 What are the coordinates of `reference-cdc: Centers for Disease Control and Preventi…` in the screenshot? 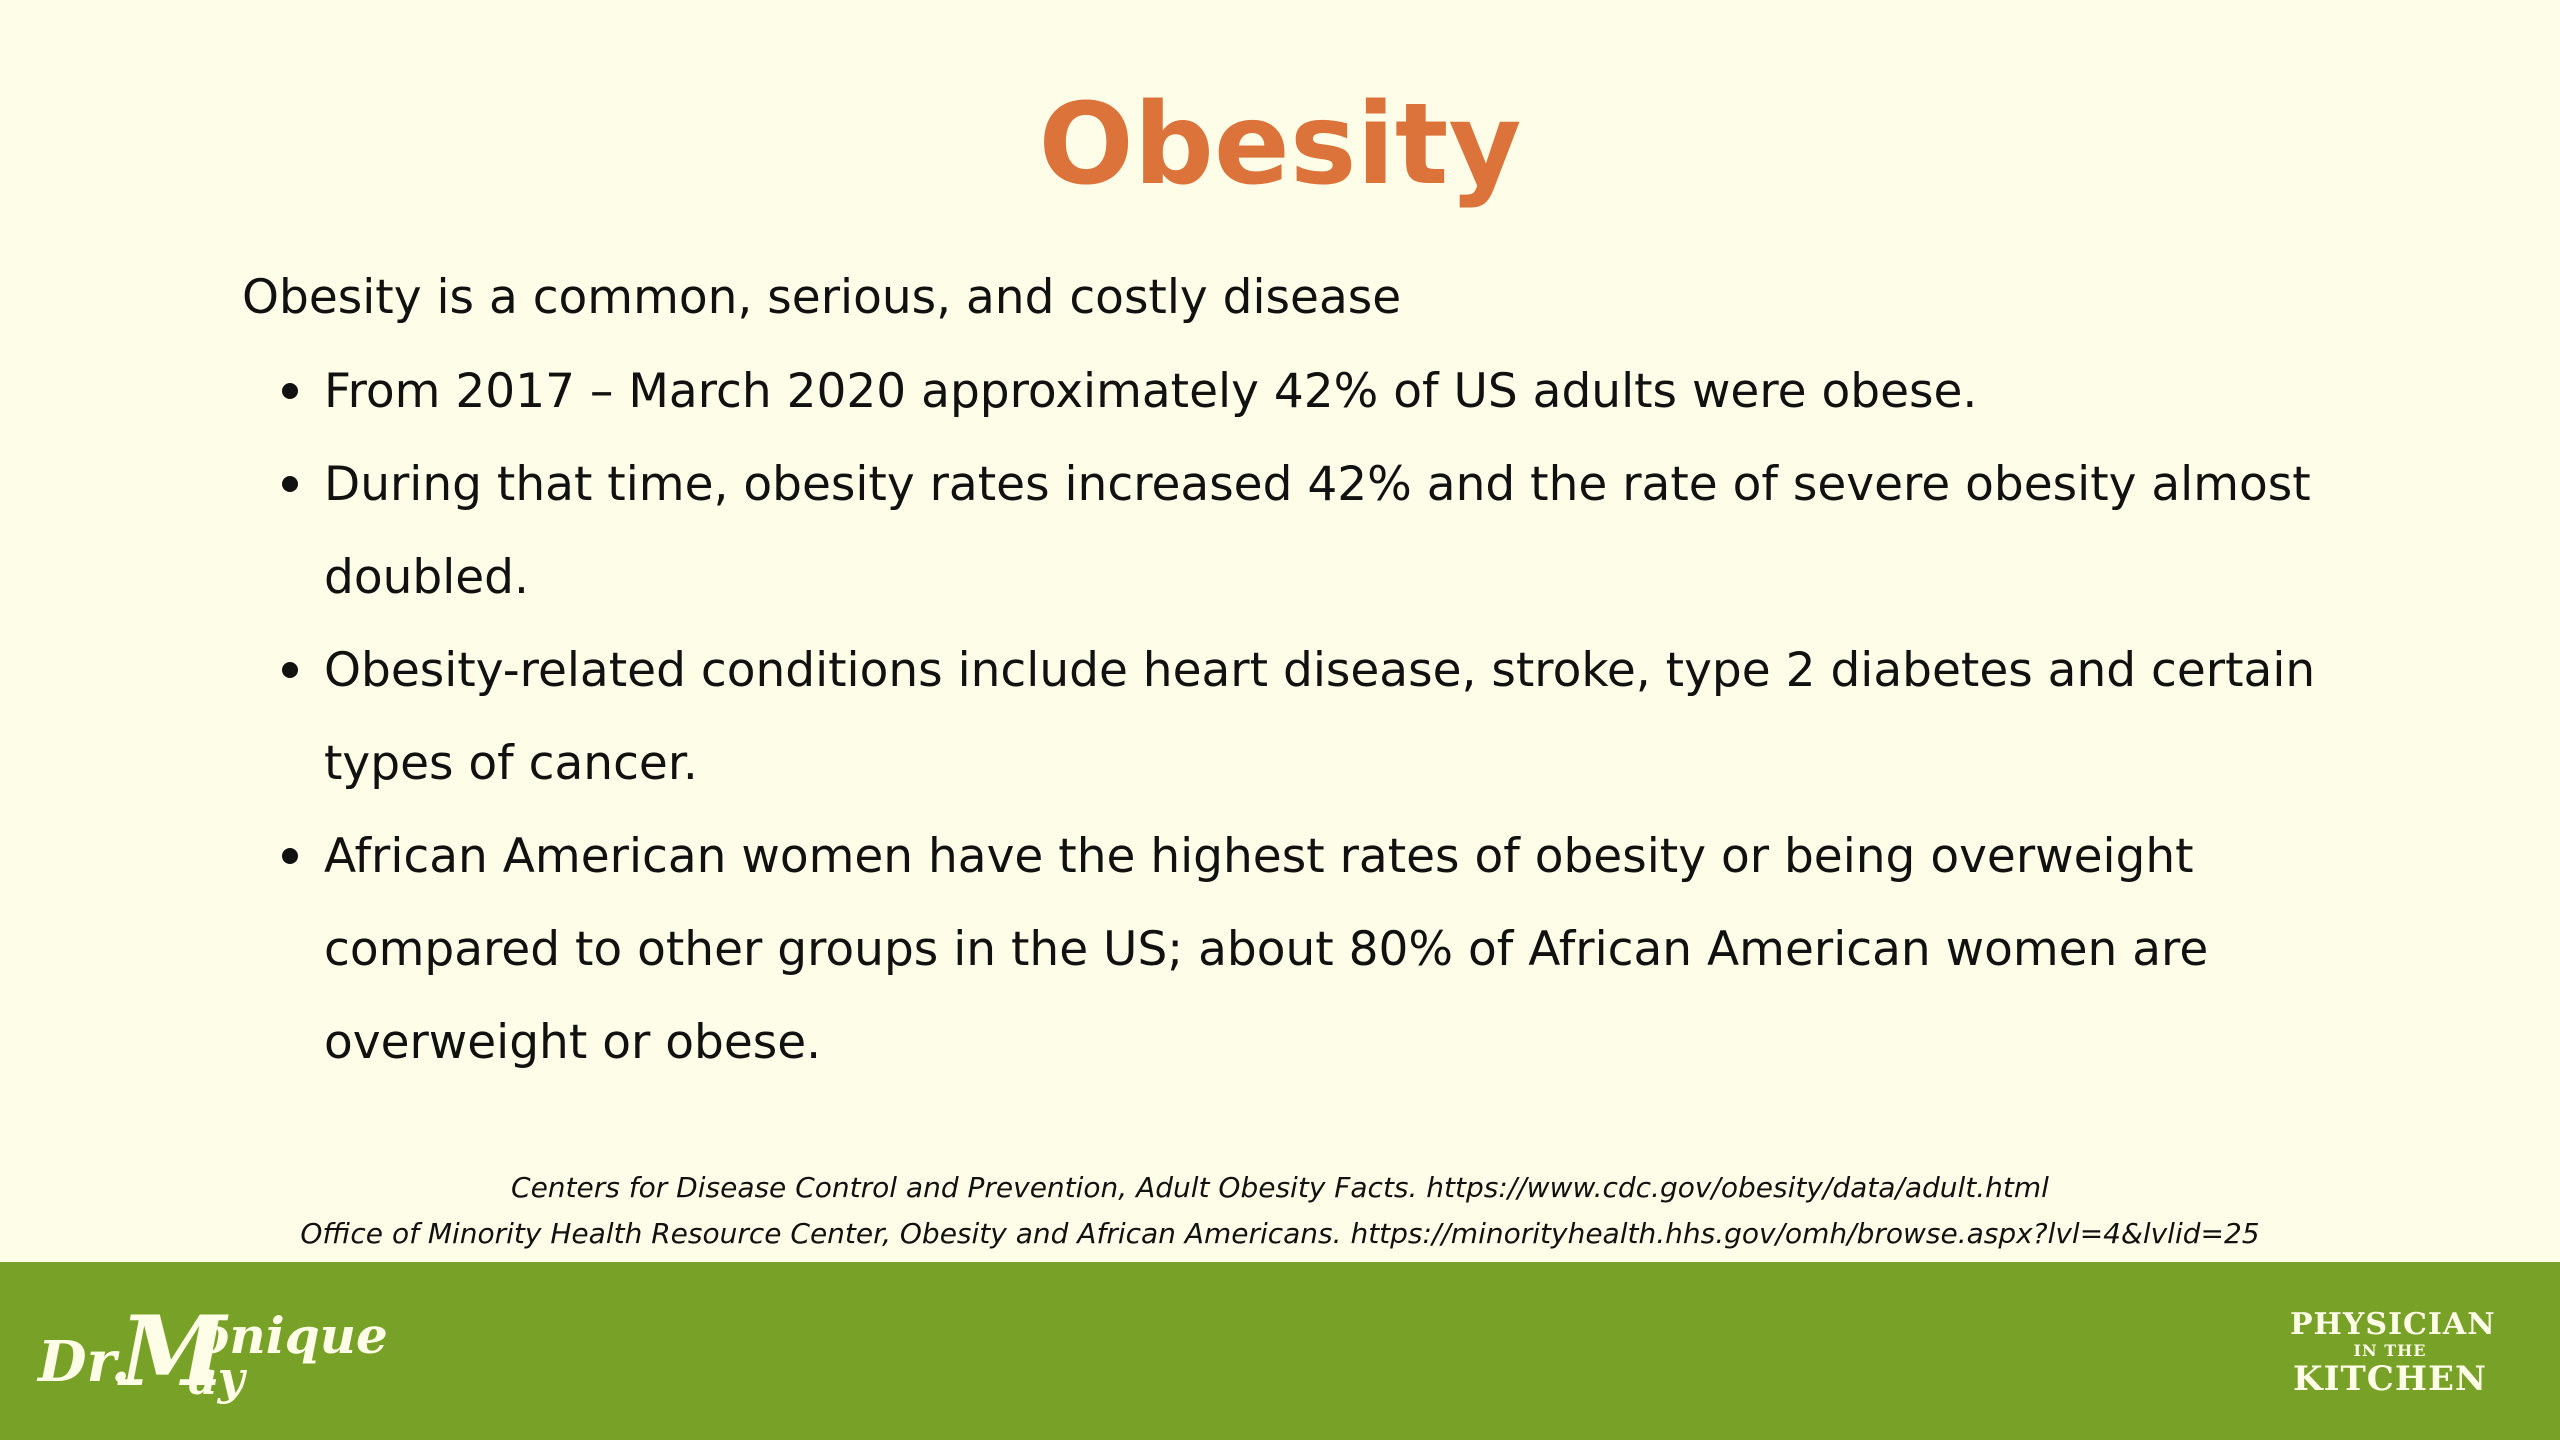 It's located at (1280, 1187).